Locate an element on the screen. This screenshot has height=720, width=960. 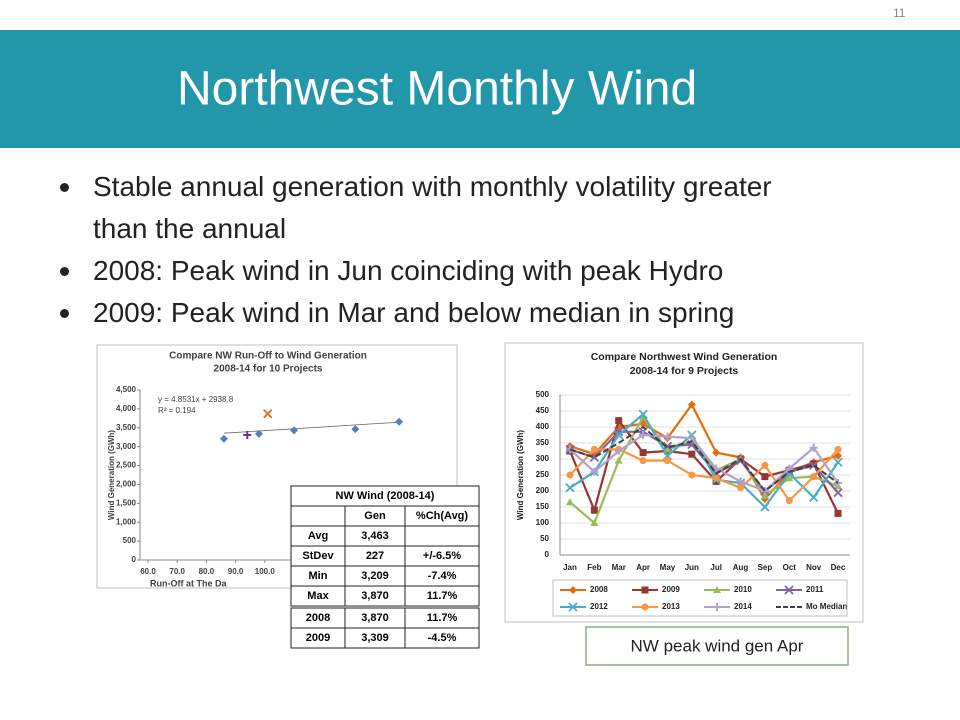
chart-title: Compare Northwest Wind Generation is located at coordinates (684, 357).